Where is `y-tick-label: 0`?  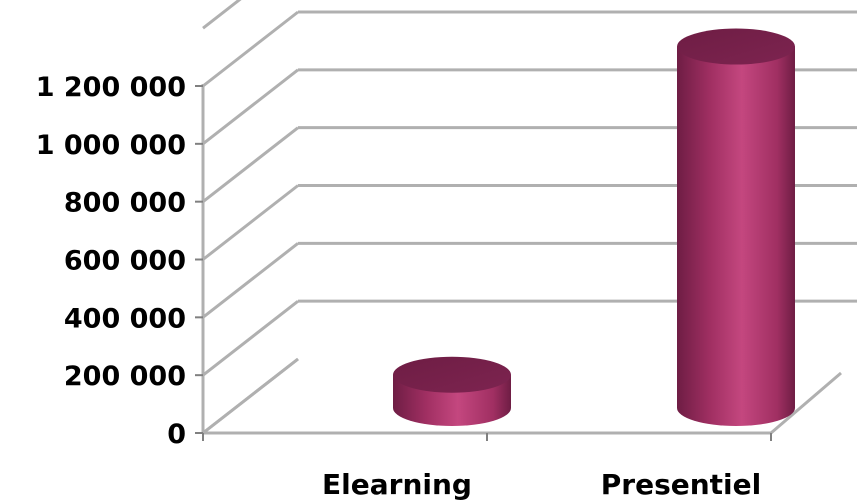
y-tick-label: 0 is located at coordinates (176, 434).